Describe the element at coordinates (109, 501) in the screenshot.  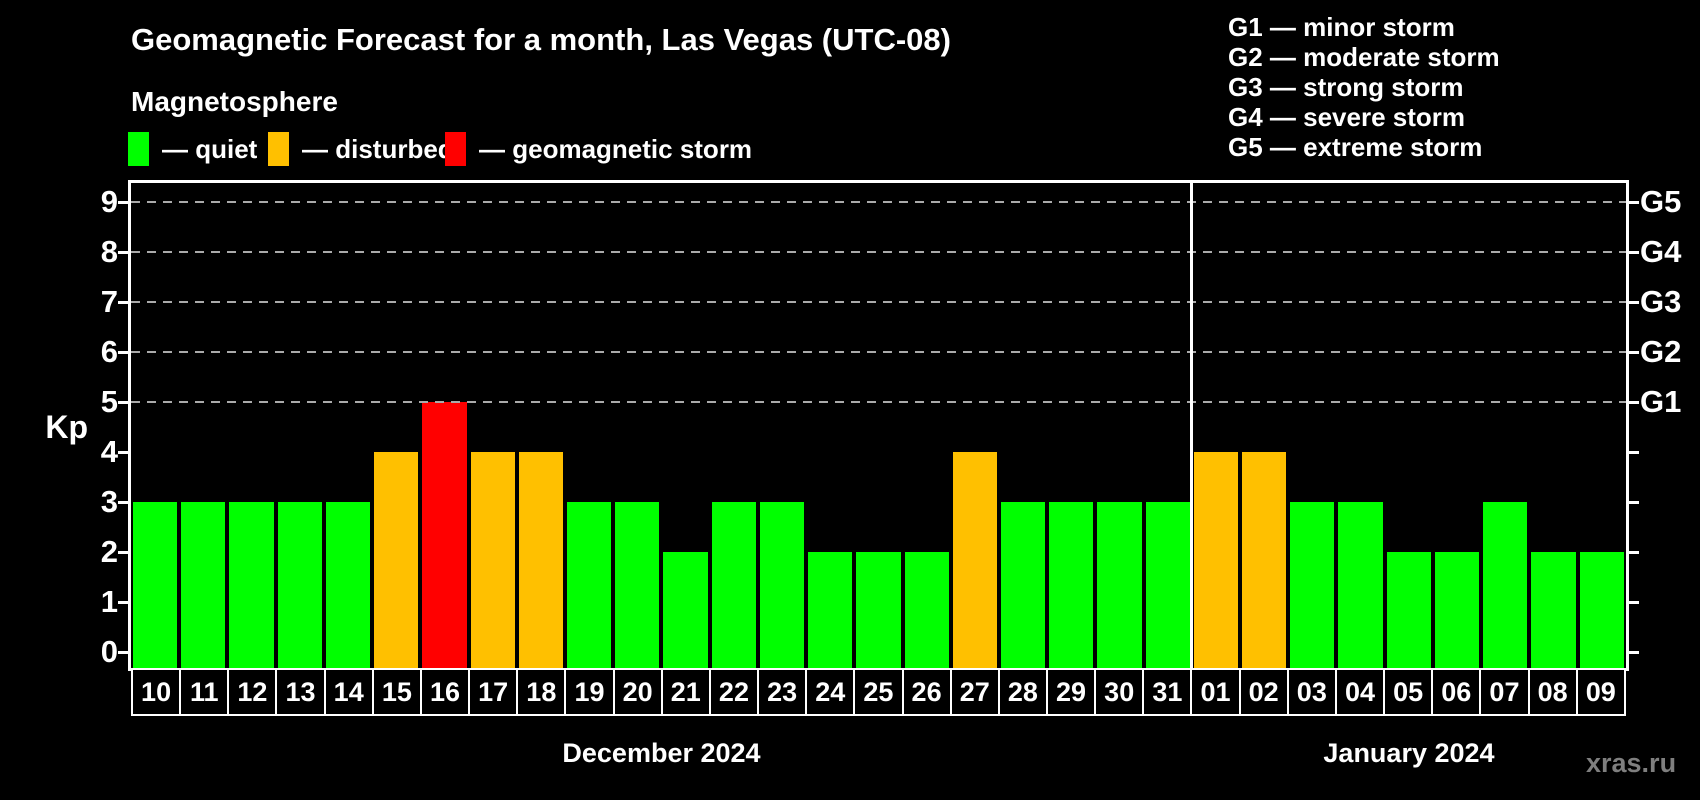
I see `y-axis-tick-label: 3` at that location.